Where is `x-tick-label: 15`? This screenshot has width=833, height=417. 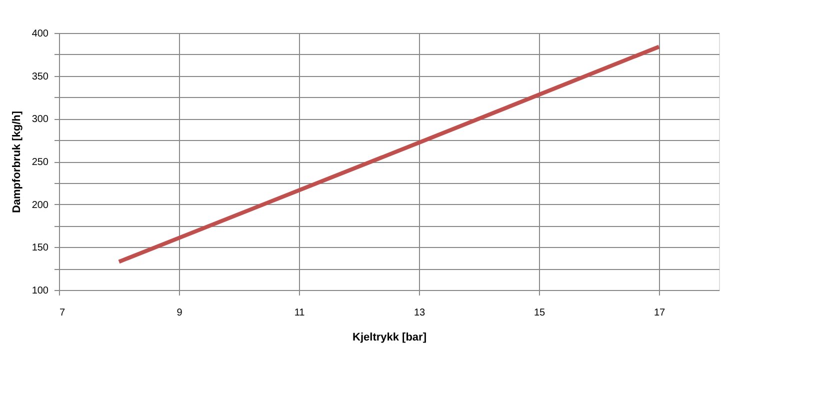
x-tick-label: 15 is located at coordinates (540, 313).